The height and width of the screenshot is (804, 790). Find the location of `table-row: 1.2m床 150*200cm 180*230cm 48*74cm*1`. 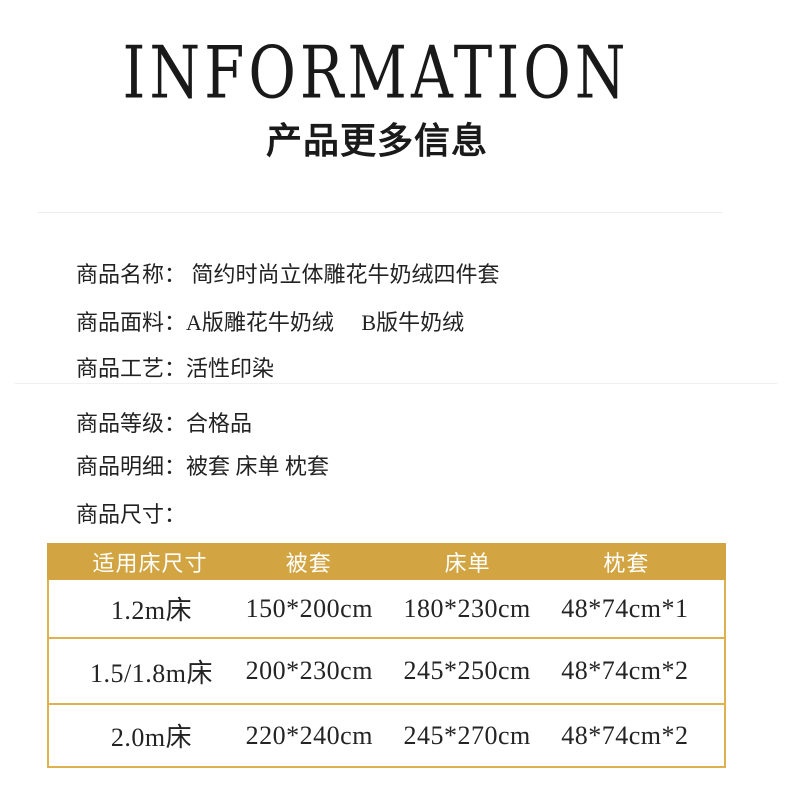

table-row: 1.2m床 150*200cm 180*230cm 48*74cm*1 is located at coordinates (386, 608).